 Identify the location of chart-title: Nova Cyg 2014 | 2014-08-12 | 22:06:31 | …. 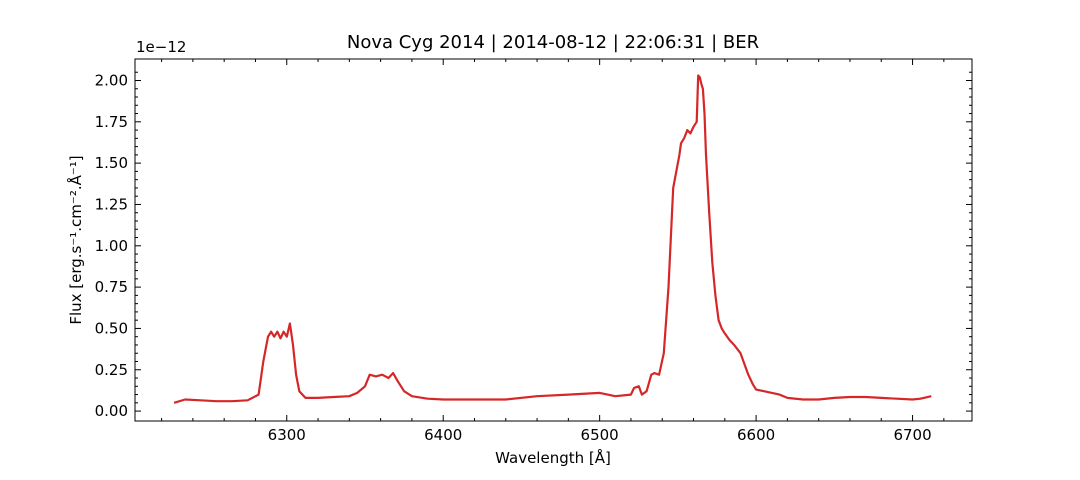
(553, 42).